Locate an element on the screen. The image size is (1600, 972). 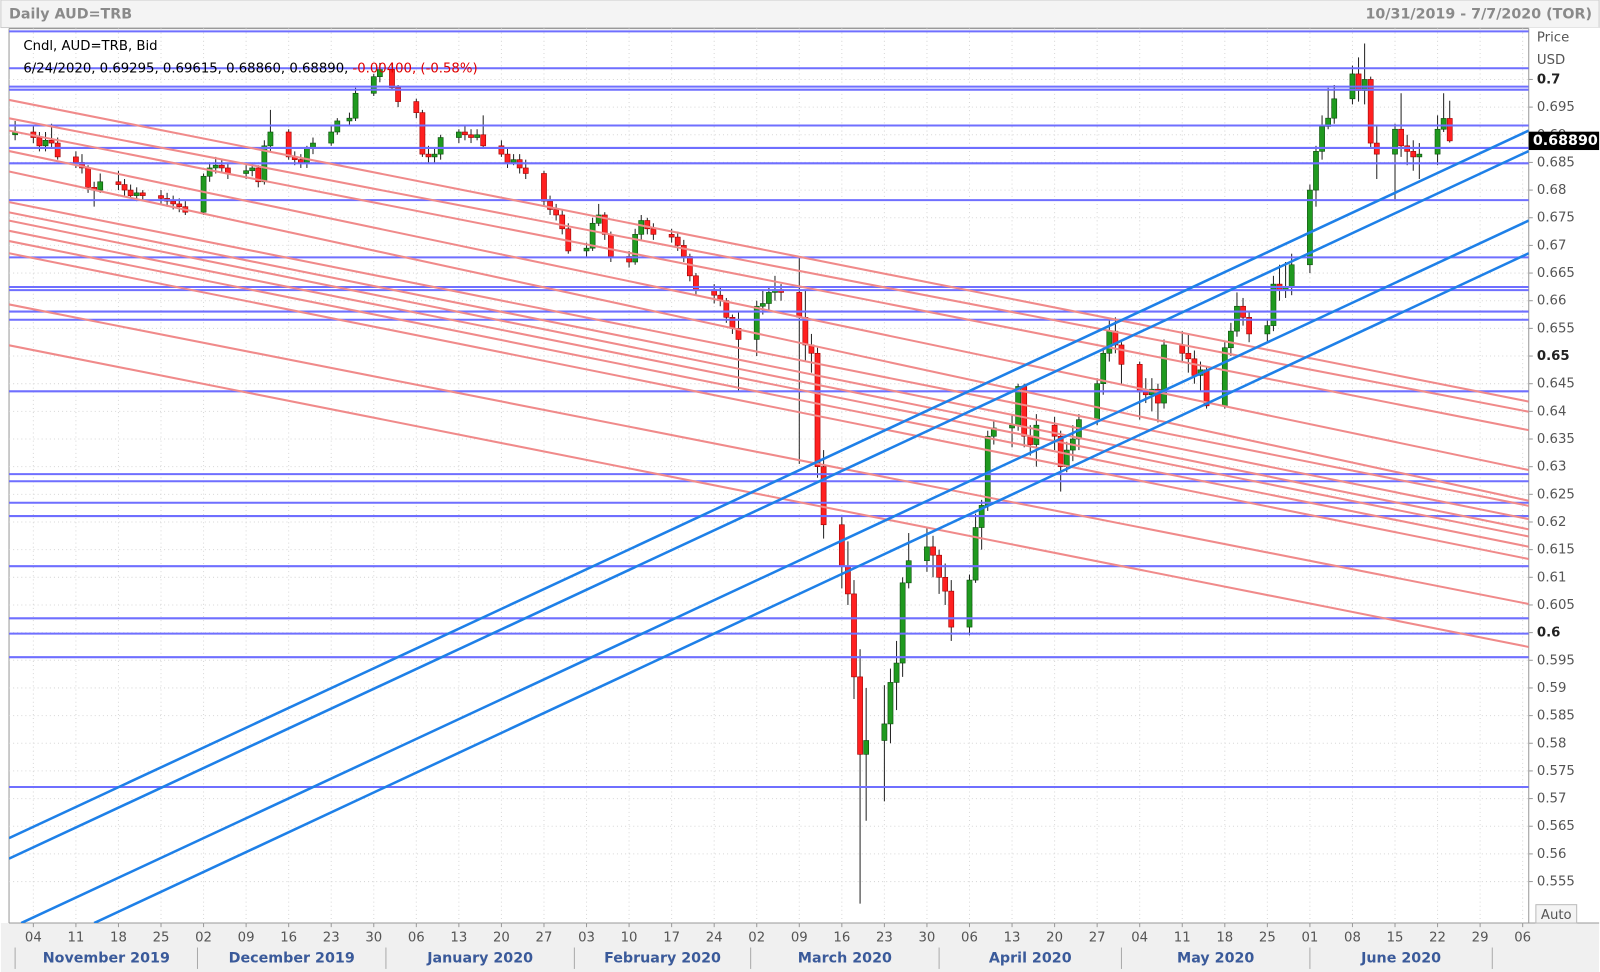
y-tick-label: 0.6 is located at coordinates (1548, 633).